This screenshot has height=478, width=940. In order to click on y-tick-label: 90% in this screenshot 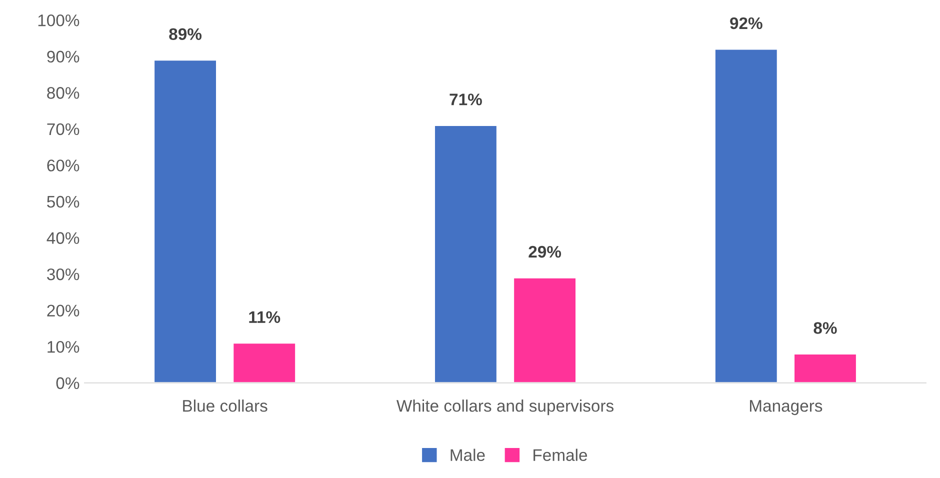, I will do `click(63, 56)`.